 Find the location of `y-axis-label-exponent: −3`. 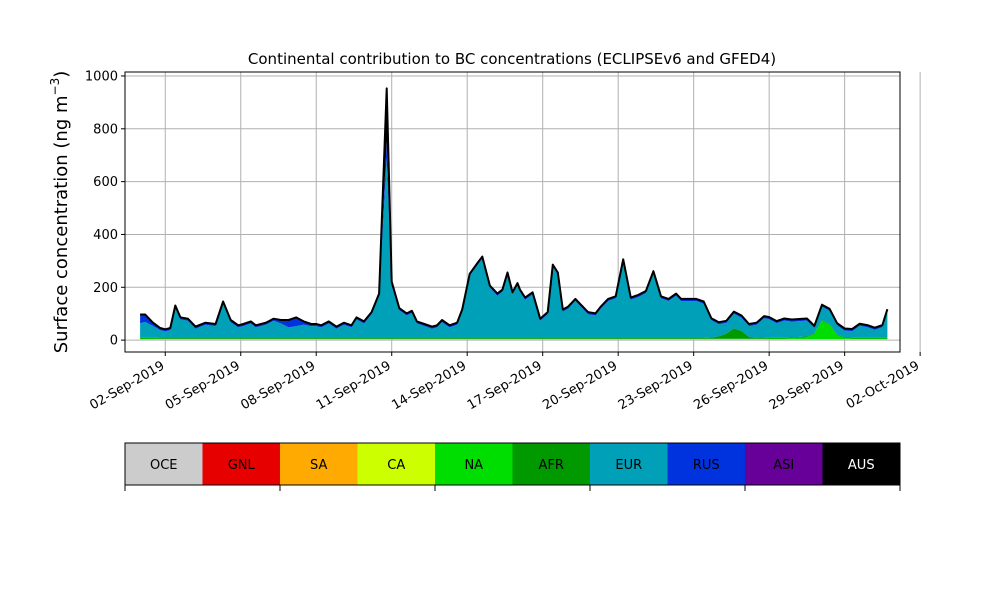

y-axis-label-exponent: −3 is located at coordinates (55, 87).